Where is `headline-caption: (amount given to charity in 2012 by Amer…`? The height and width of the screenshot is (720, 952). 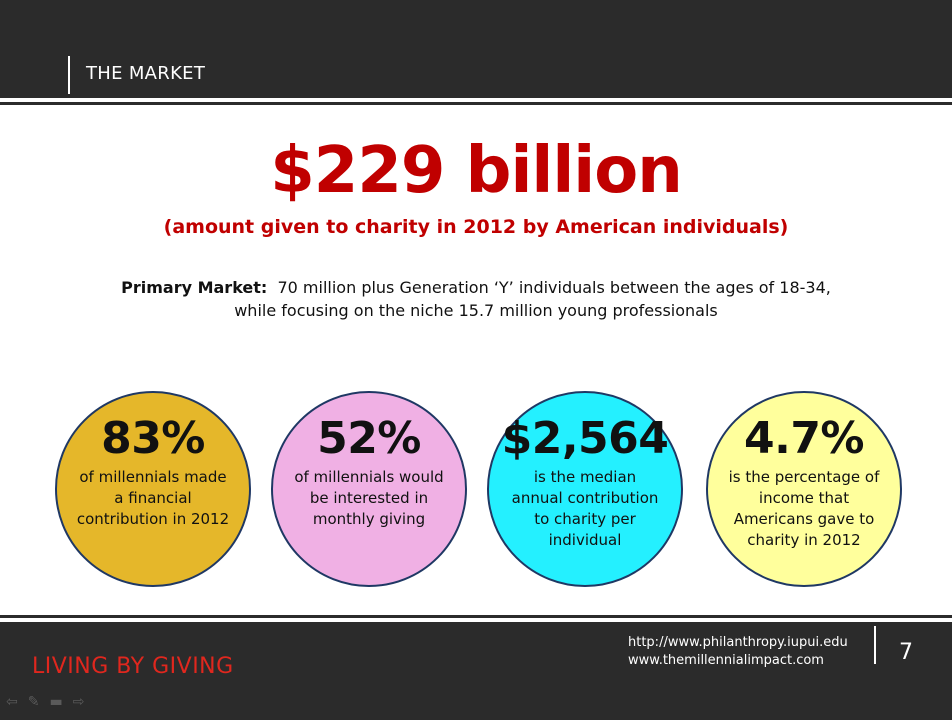
headline-caption: (amount given to charity in 2012 by Amer… is located at coordinates (476, 227).